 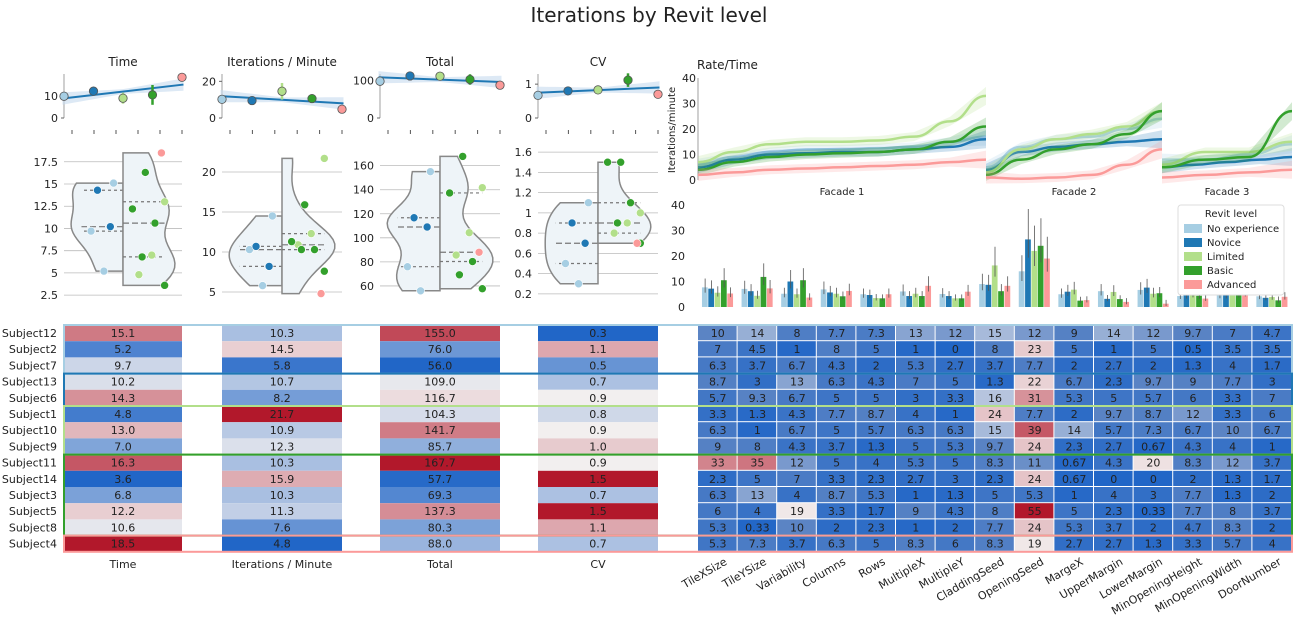 I want to click on parameter-cell-value: 10, so click(x=1233, y=430).